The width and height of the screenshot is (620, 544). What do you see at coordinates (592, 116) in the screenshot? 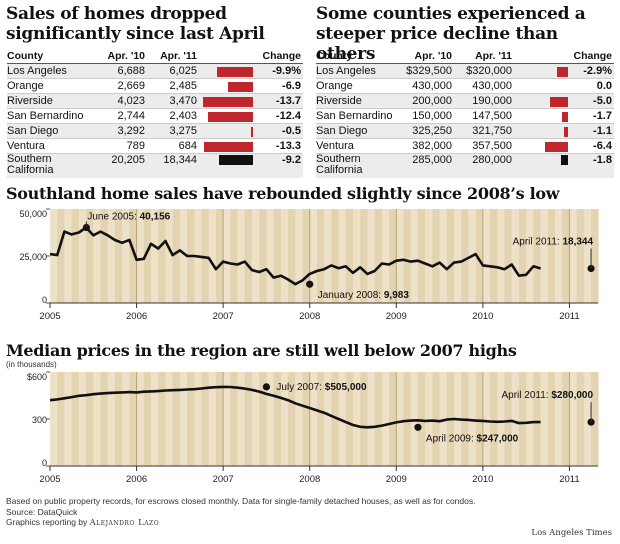
I see `change-value: -1.7` at bounding box center [592, 116].